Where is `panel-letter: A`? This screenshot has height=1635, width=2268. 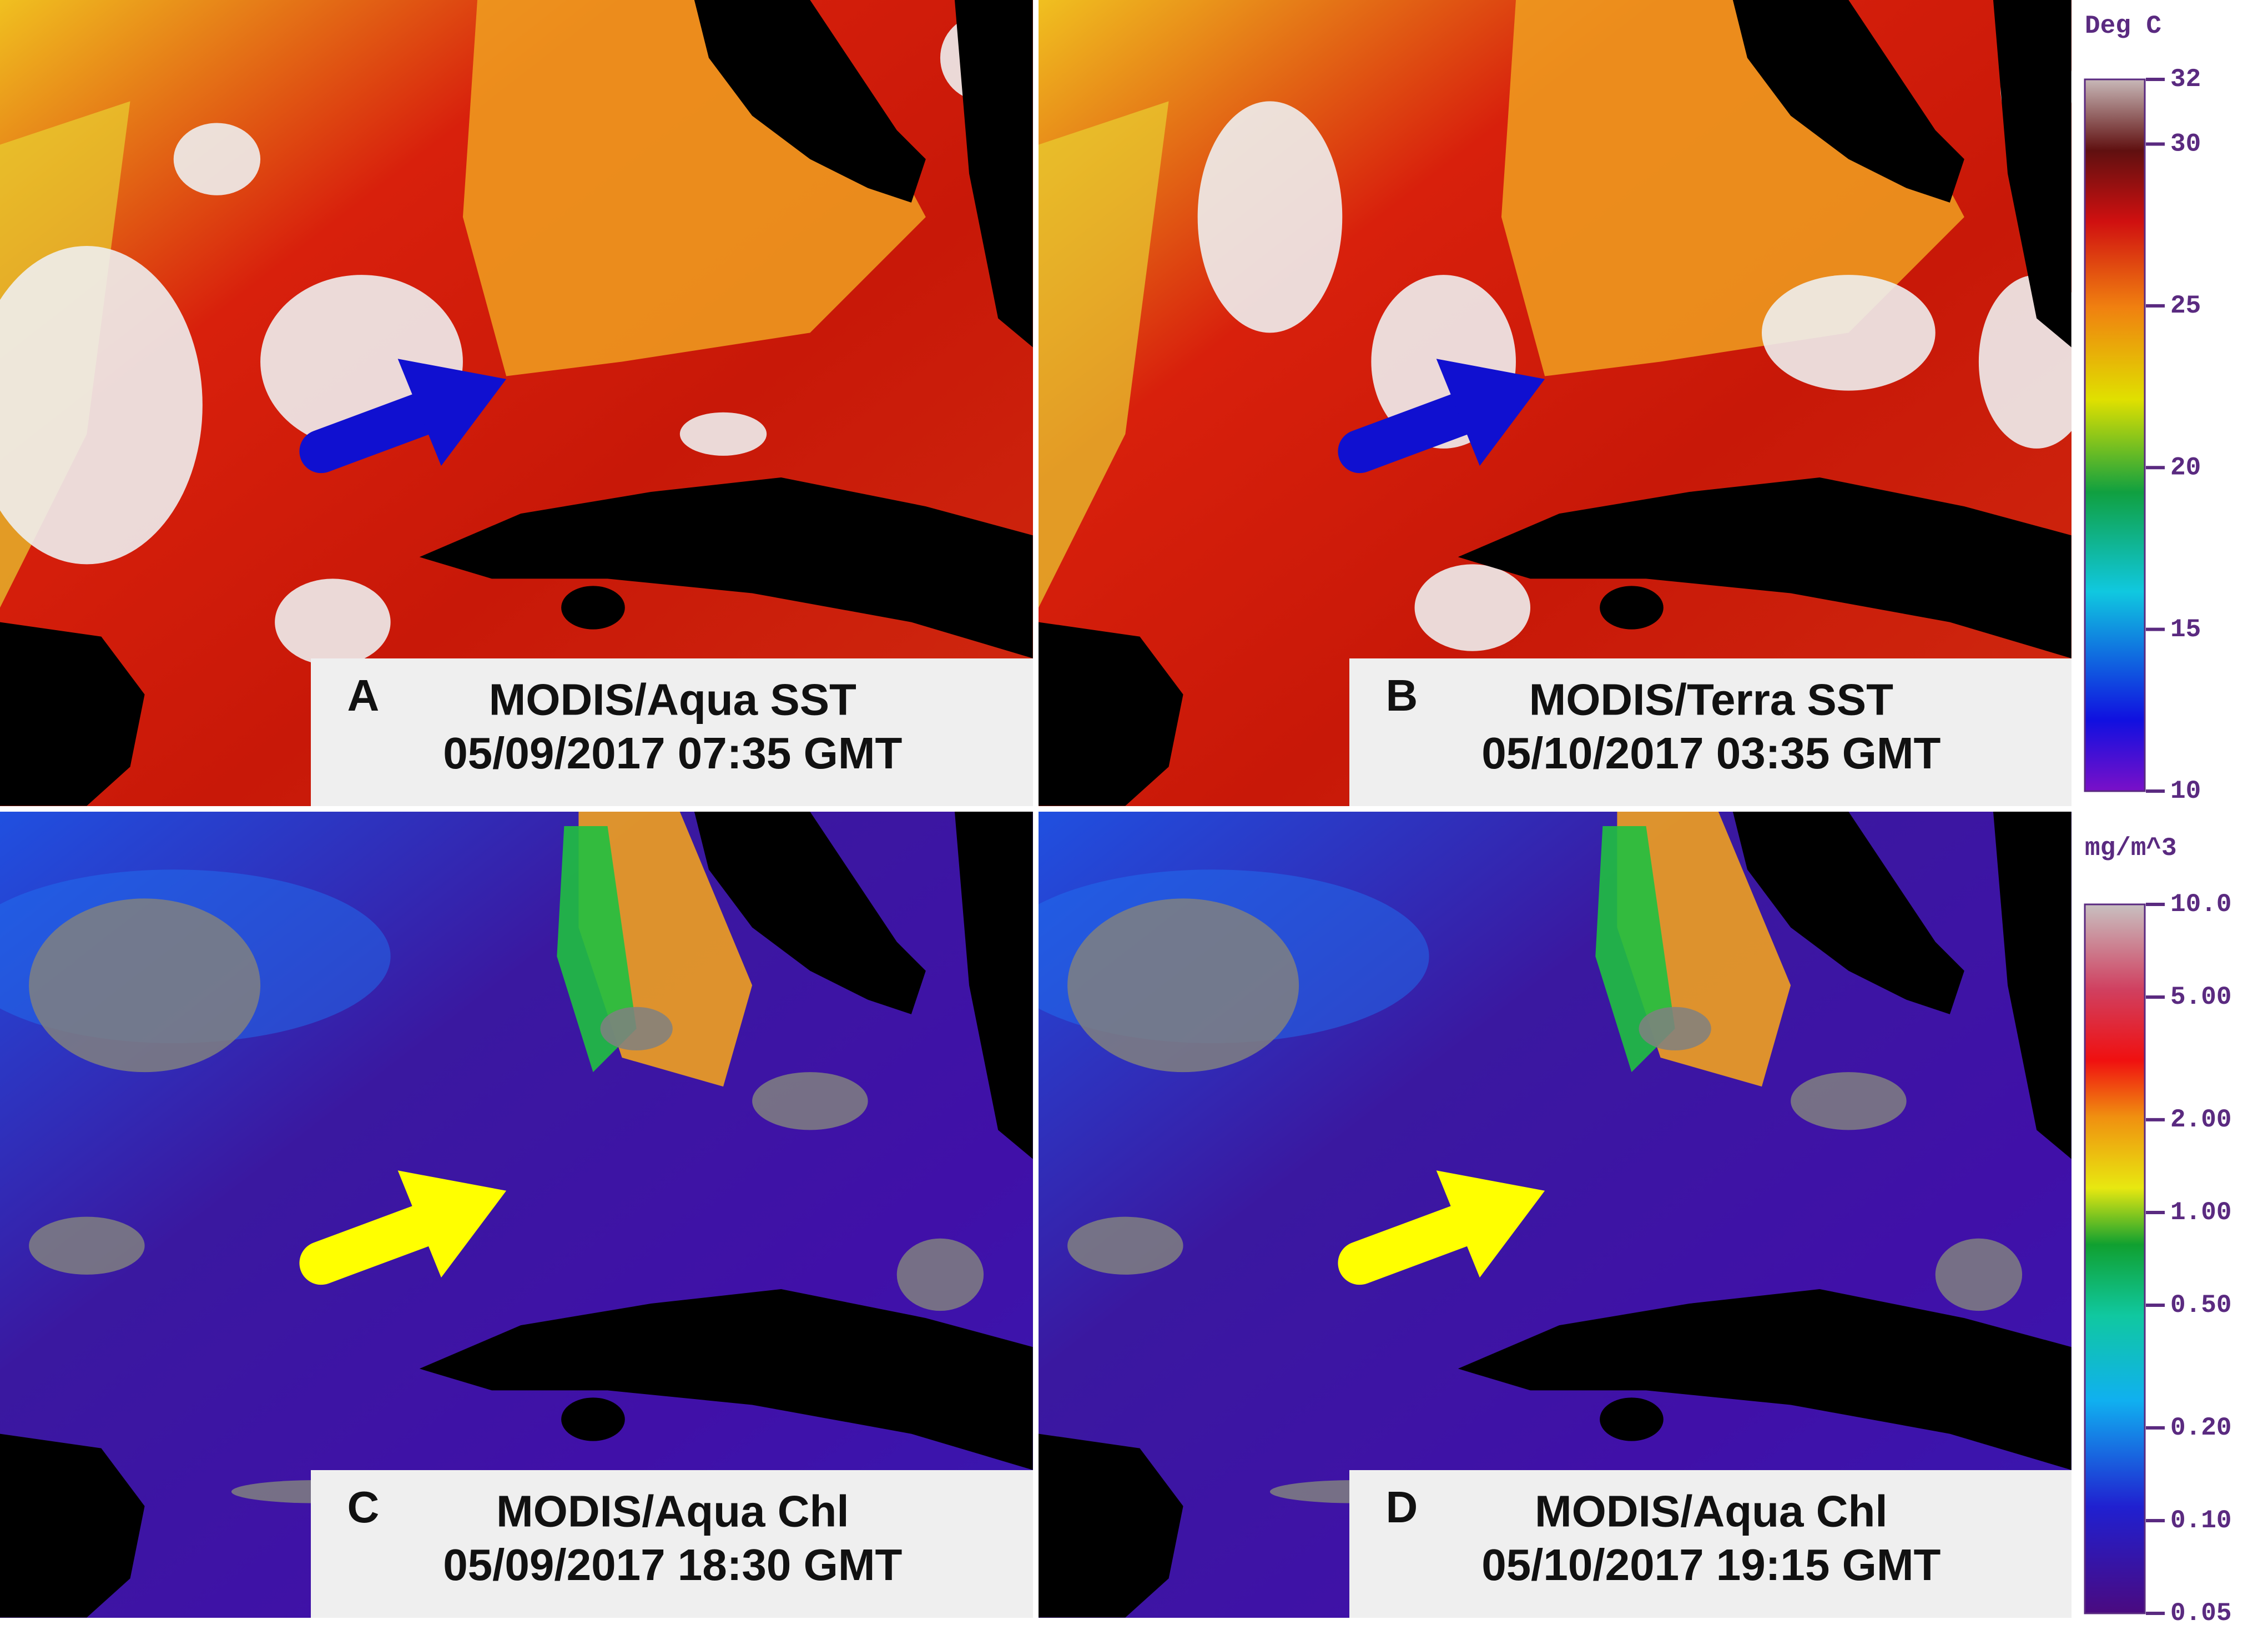 panel-letter: A is located at coordinates (363, 695).